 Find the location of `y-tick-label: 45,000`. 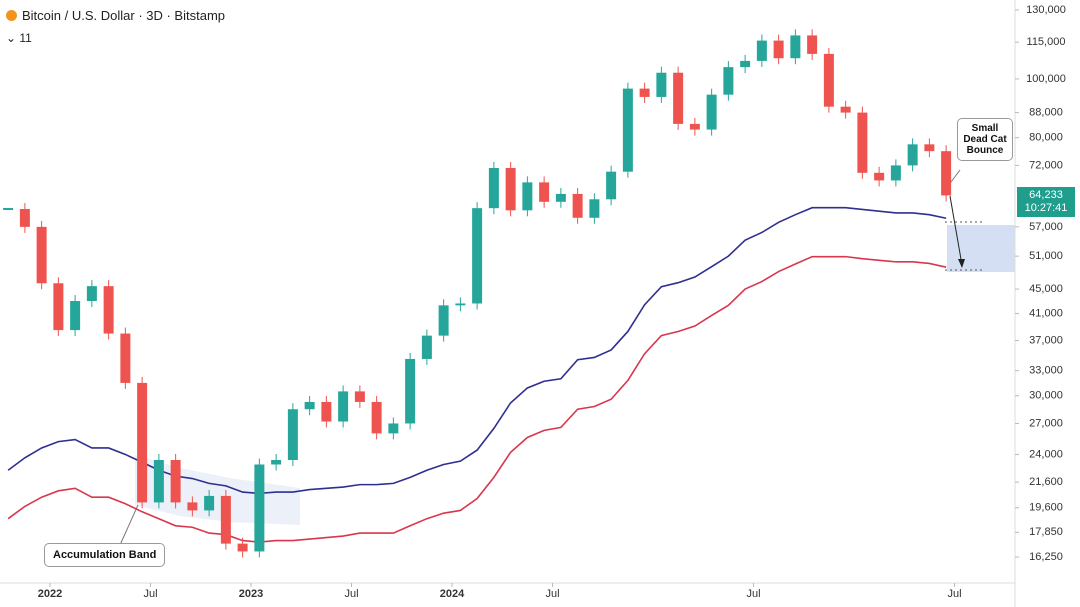

y-tick-label: 45,000 is located at coordinates (1046, 289).